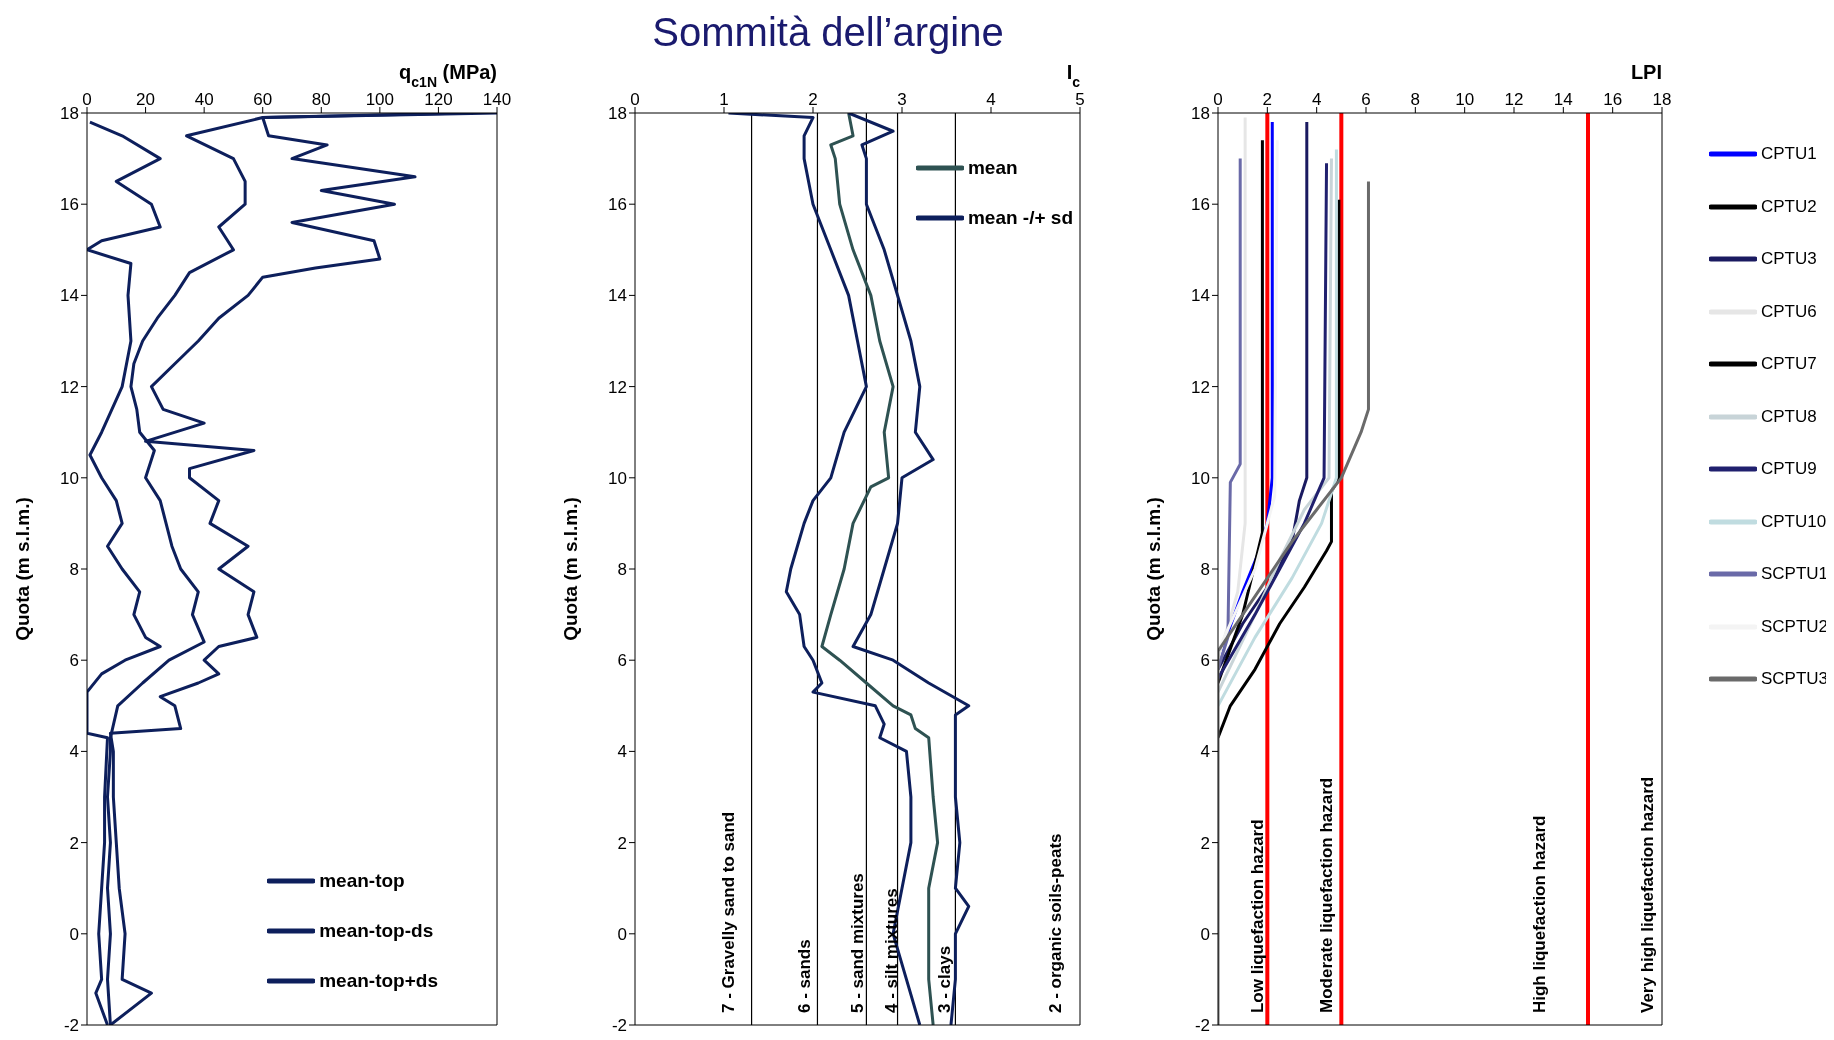 This screenshot has width=1834, height=1040. What do you see at coordinates (263, 99) in the screenshot?
I see `x-tick-label: 60` at bounding box center [263, 99].